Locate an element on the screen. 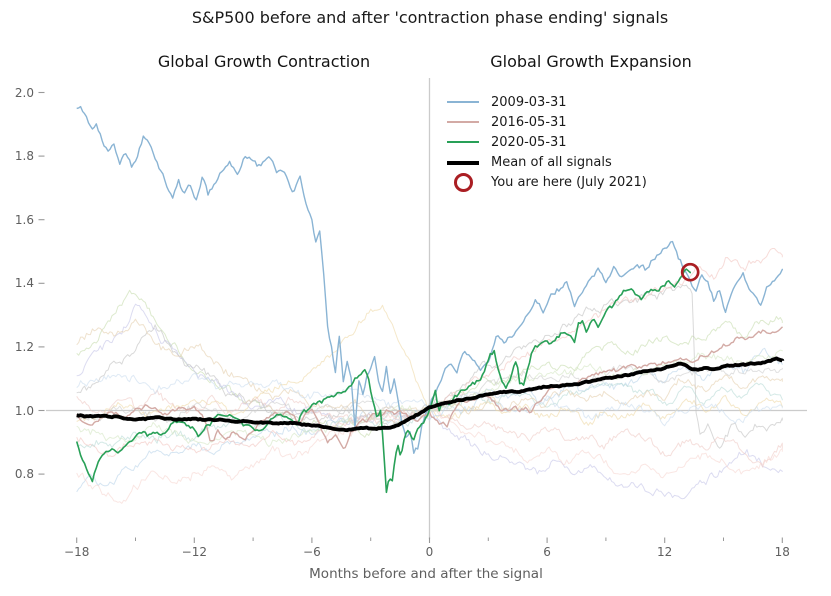  y-tick-label-1.6: 1.6 is located at coordinates (24, 219).